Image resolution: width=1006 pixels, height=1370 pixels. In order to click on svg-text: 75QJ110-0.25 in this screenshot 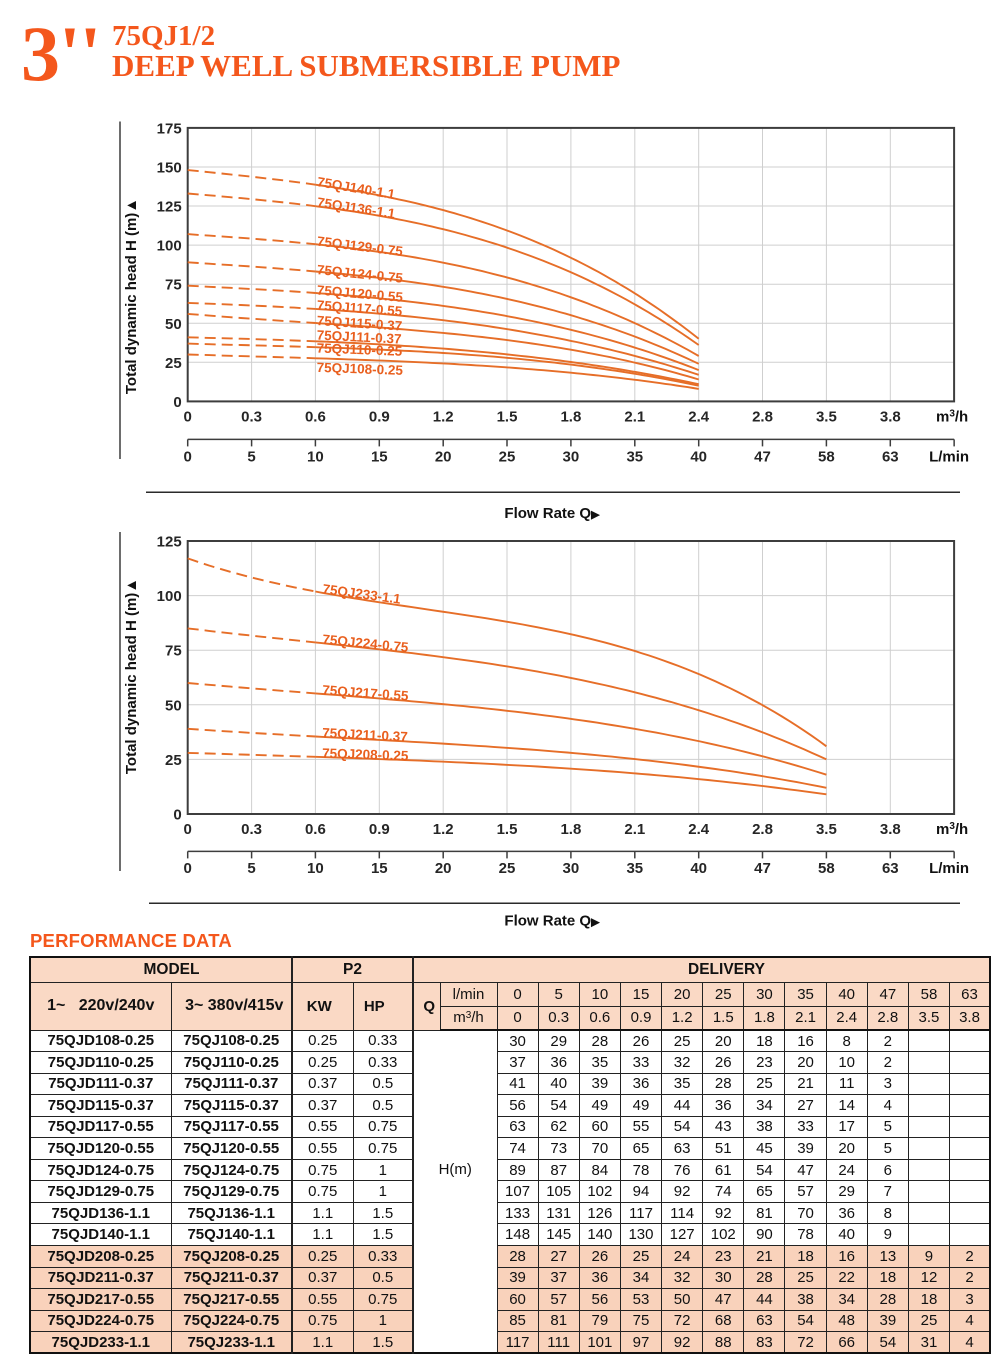, I will do `click(359, 350)`.